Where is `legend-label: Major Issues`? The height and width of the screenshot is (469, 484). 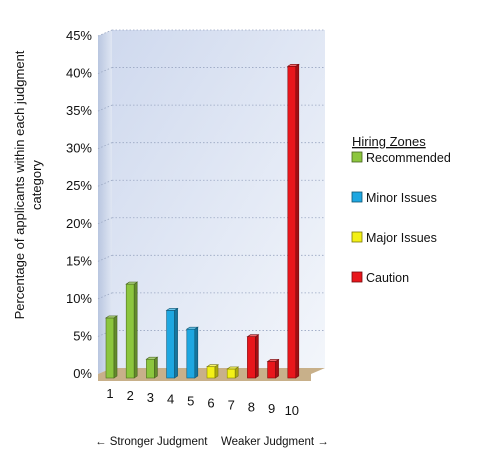 legend-label: Major Issues is located at coordinates (401, 238).